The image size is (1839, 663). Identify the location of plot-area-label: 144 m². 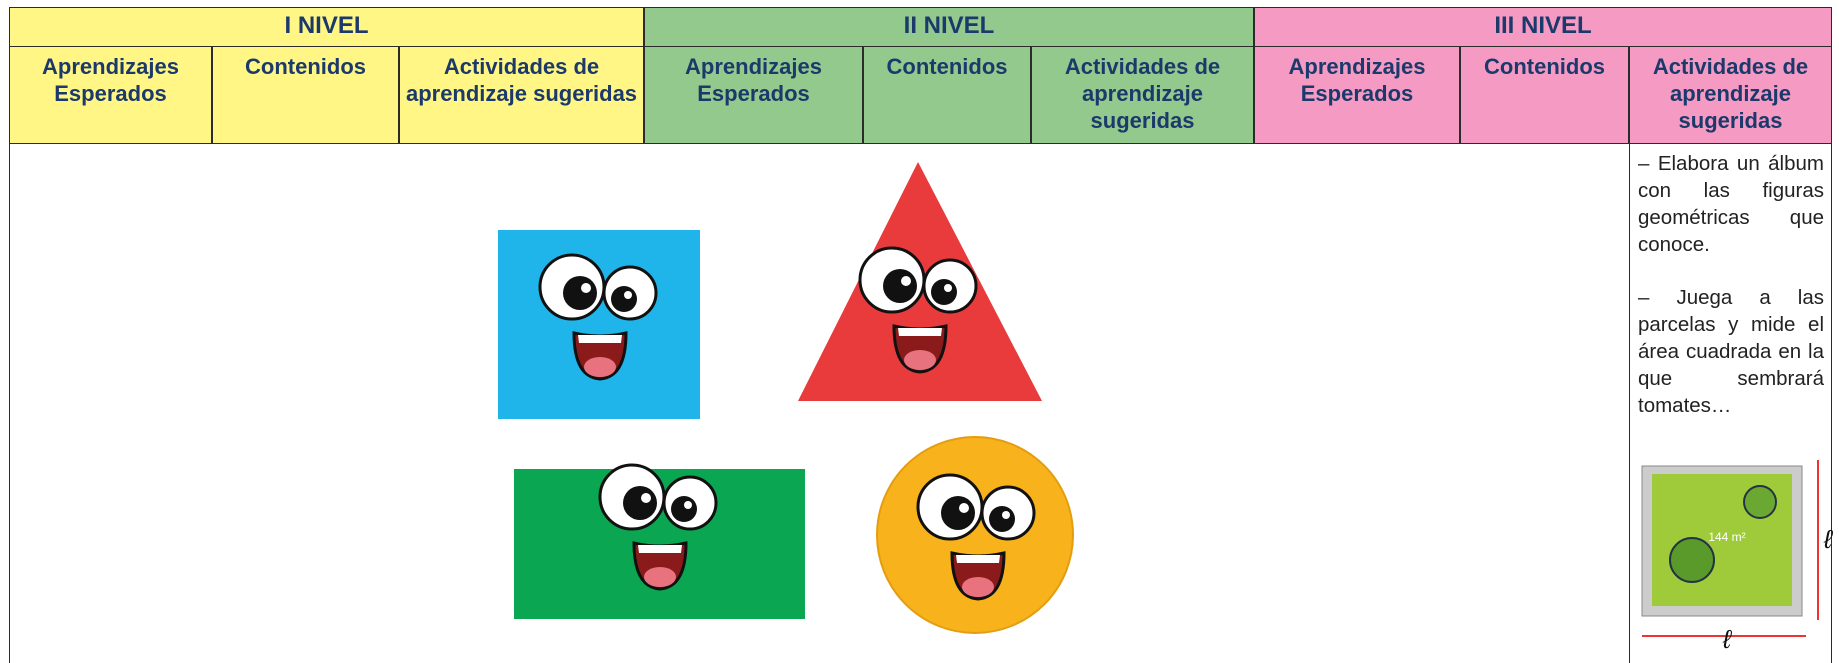
(1726, 537).